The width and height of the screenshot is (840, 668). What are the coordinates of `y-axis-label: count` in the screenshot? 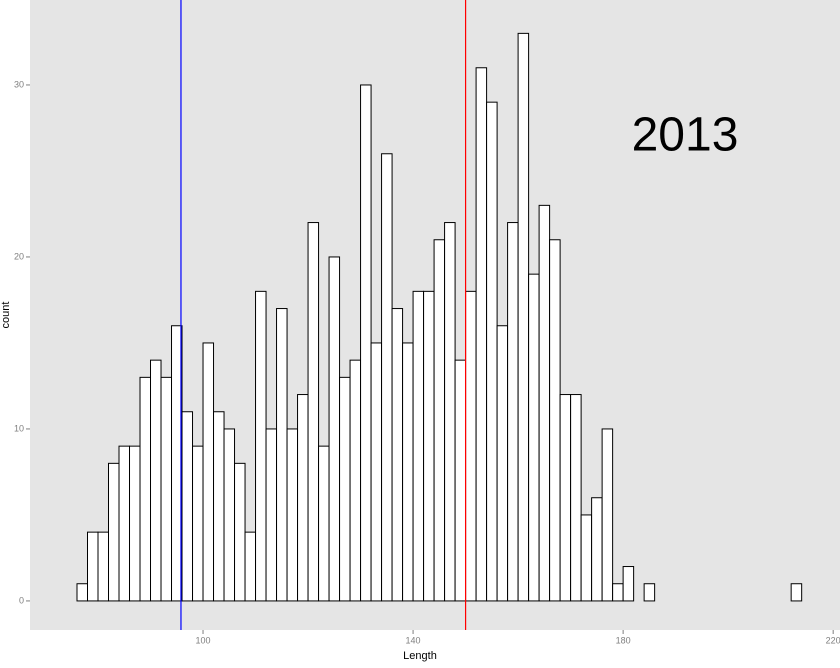 It's located at (6, 315).